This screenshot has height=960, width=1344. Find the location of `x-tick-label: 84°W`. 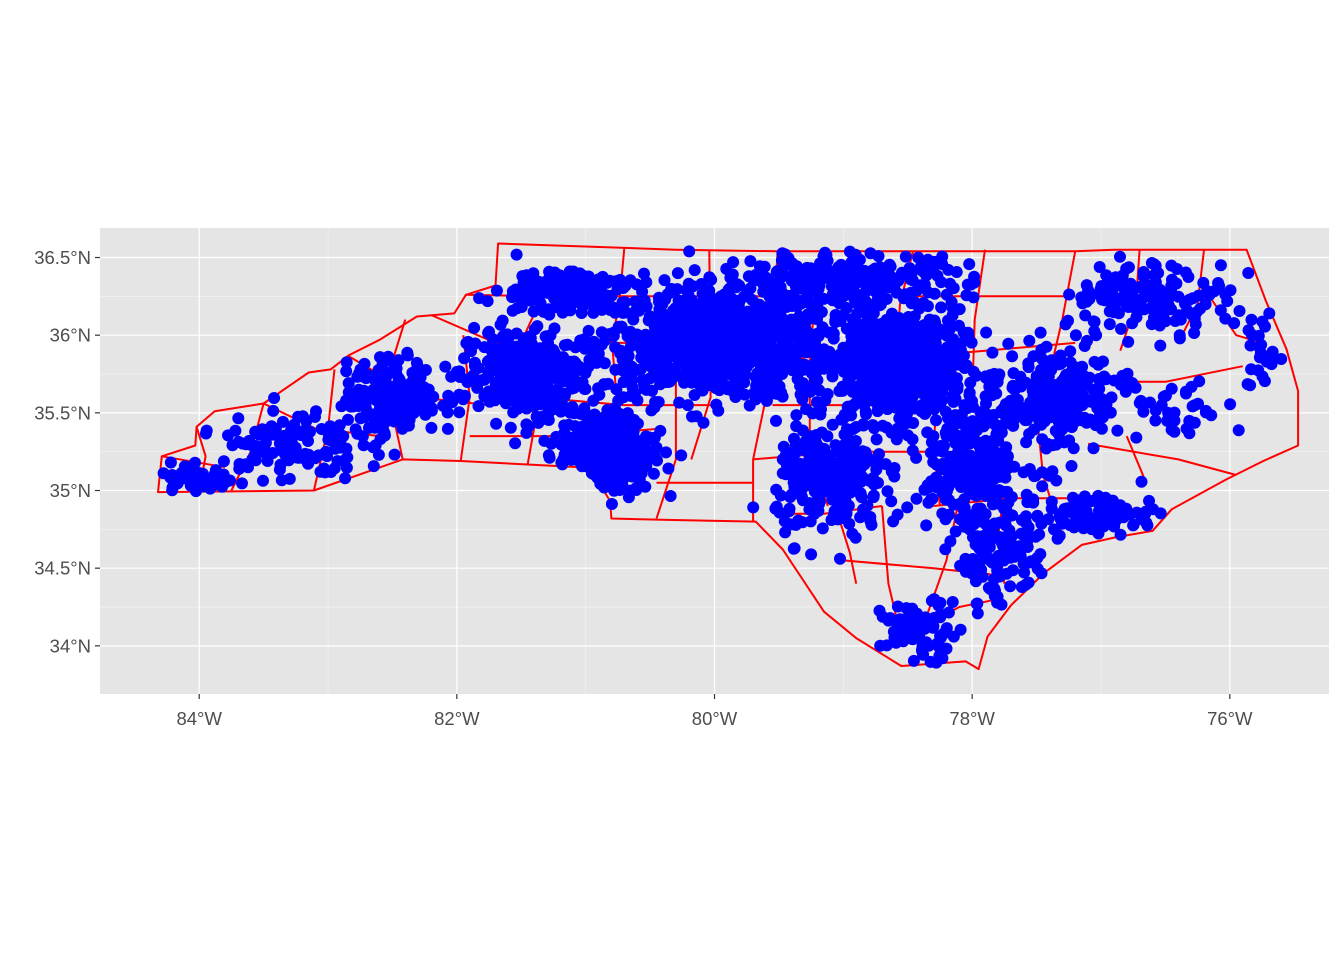

x-tick-label: 84°W is located at coordinates (199, 718).